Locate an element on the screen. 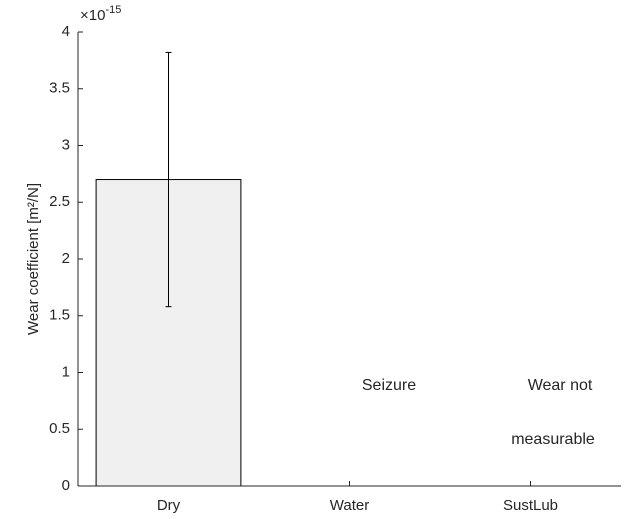  y-multiplier: ×10⁻¹⁵ is located at coordinates (100, 14).